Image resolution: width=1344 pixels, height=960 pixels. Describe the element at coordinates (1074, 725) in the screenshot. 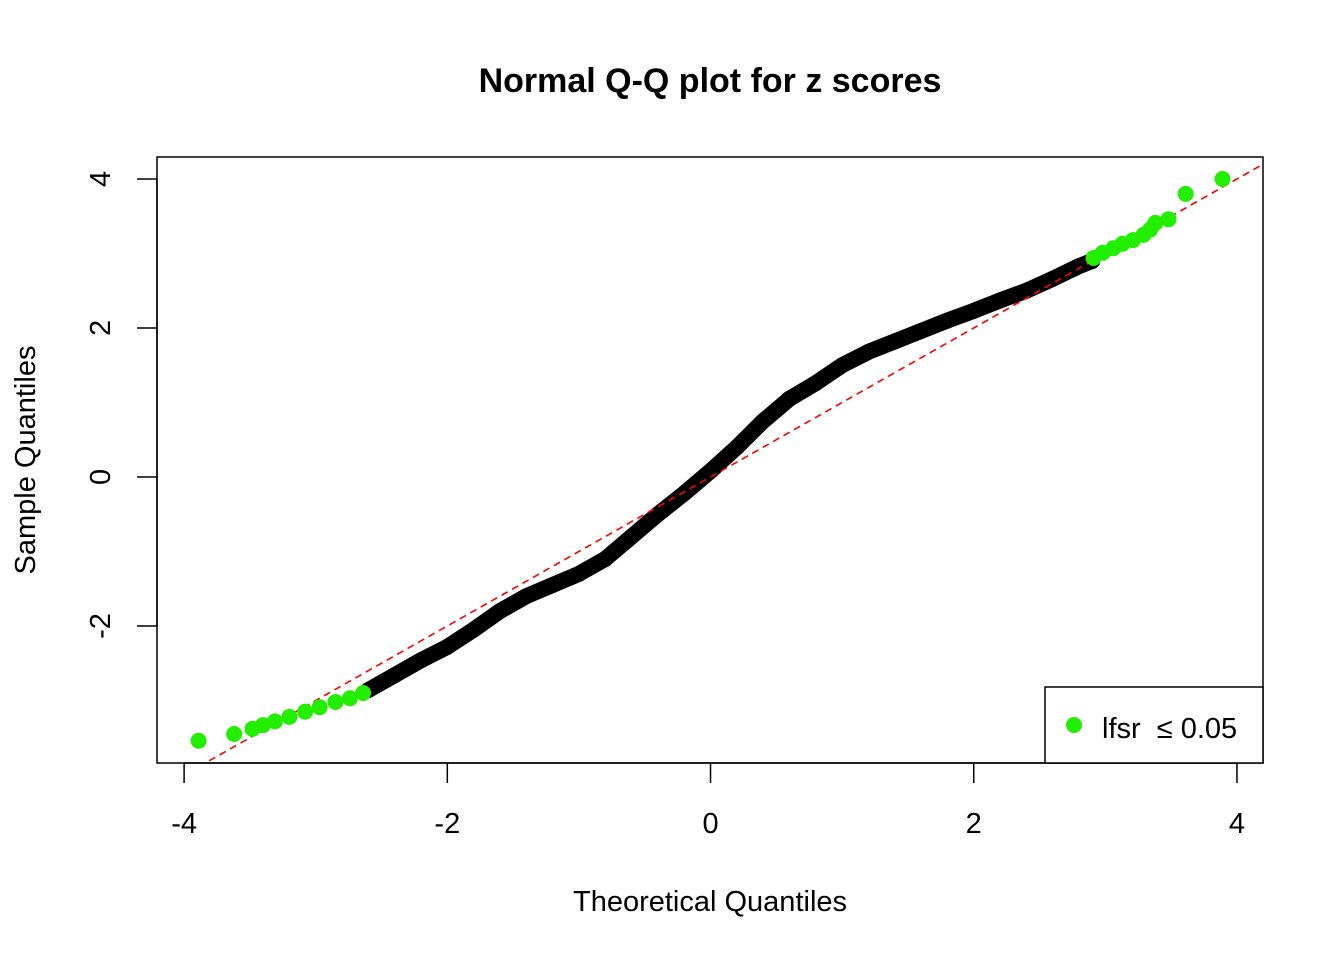

I see `legend-marker` at that location.